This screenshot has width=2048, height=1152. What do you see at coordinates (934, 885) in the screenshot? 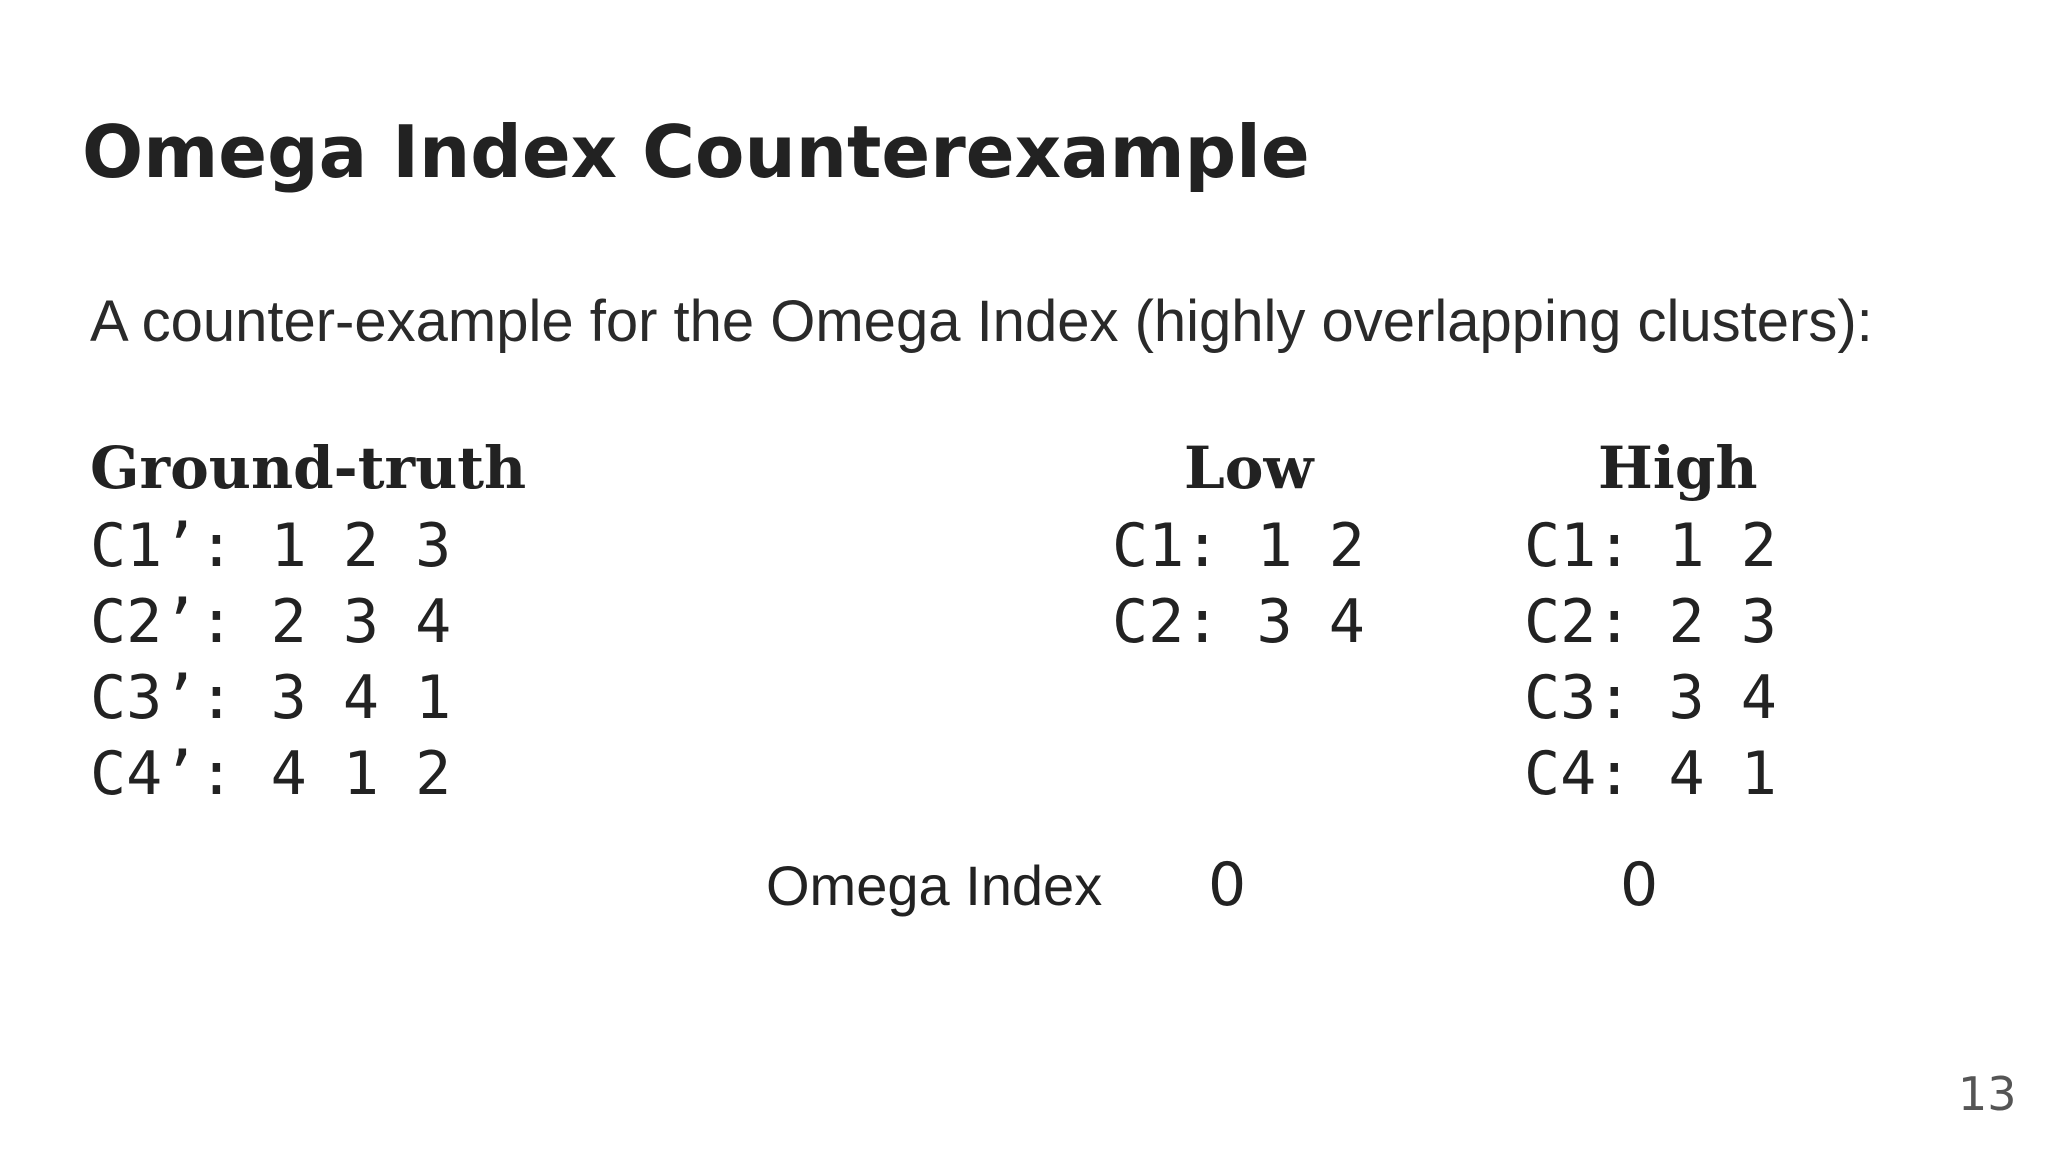
I see `omega-index-label: Omega Index` at bounding box center [934, 885].